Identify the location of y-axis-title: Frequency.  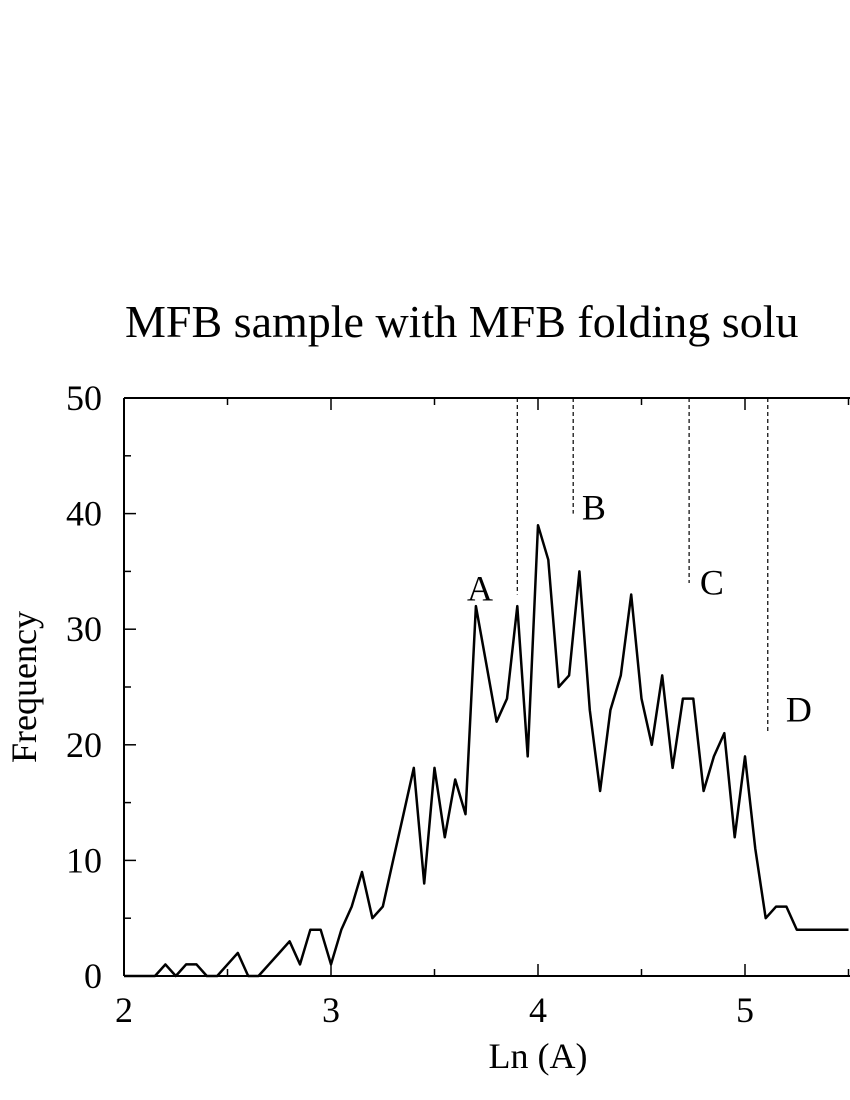
(24, 687).